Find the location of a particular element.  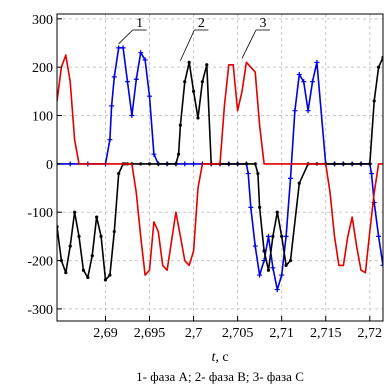

x-tick-label: 2,69 is located at coordinates (105, 333).